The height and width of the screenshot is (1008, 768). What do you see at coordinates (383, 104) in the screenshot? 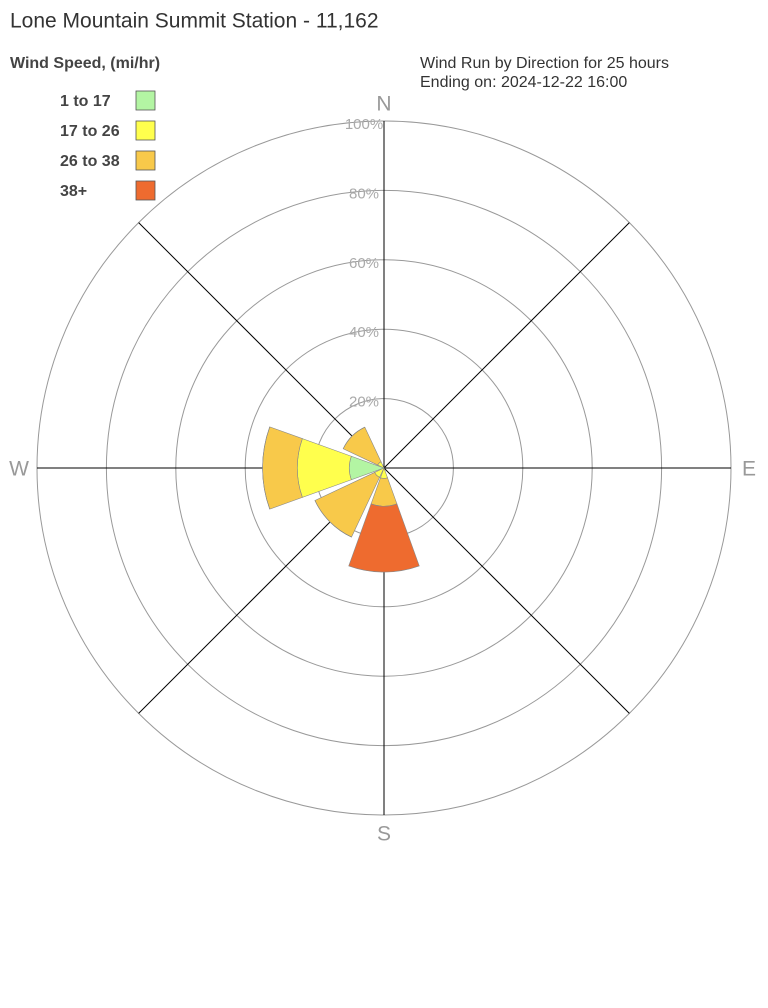
I see `direction-label: N` at bounding box center [383, 104].